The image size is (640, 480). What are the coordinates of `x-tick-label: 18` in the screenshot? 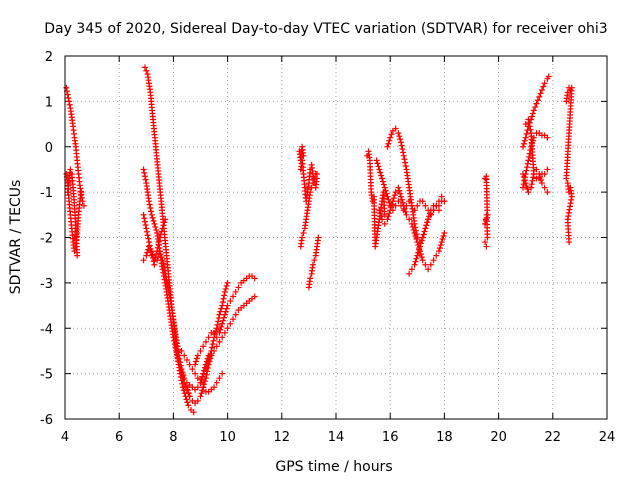 It's located at (444, 437).